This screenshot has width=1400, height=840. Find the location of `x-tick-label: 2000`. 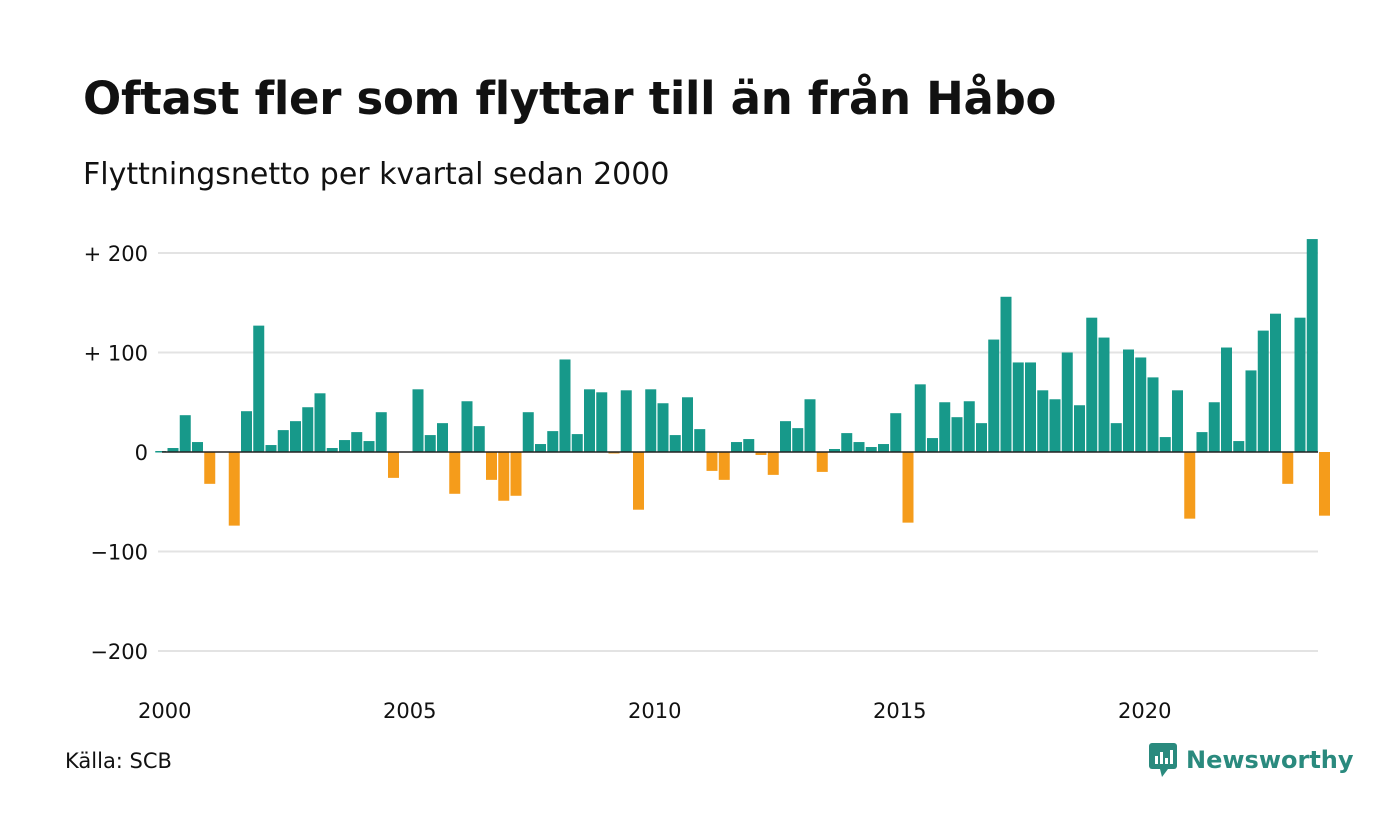

x-tick-label: 2000 is located at coordinates (164, 711).